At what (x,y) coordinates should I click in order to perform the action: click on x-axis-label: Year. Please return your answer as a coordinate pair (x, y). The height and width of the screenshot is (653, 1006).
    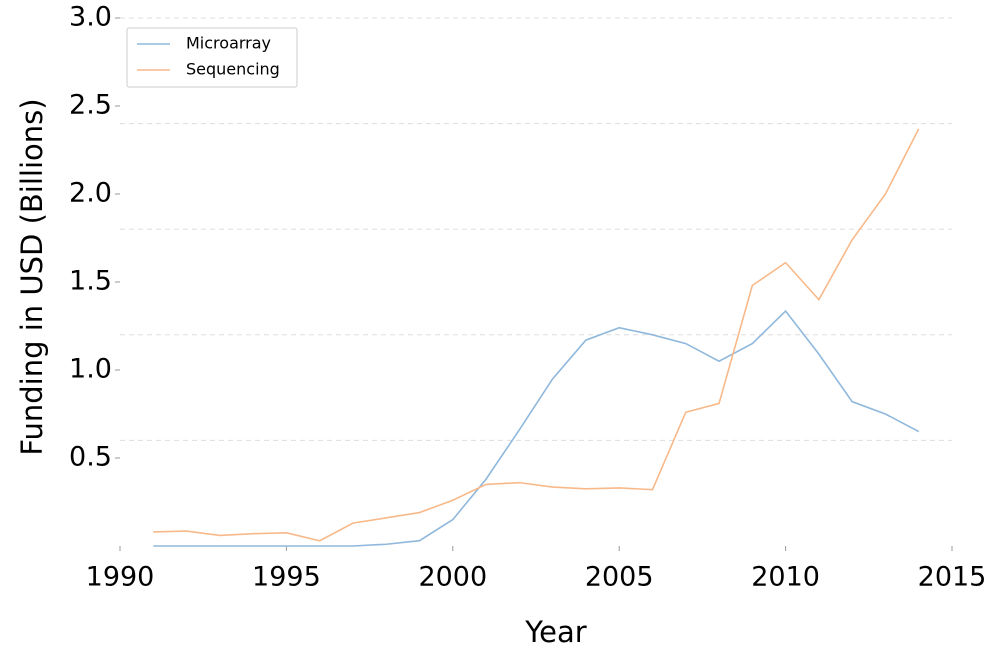
    Looking at the image, I should click on (555, 632).